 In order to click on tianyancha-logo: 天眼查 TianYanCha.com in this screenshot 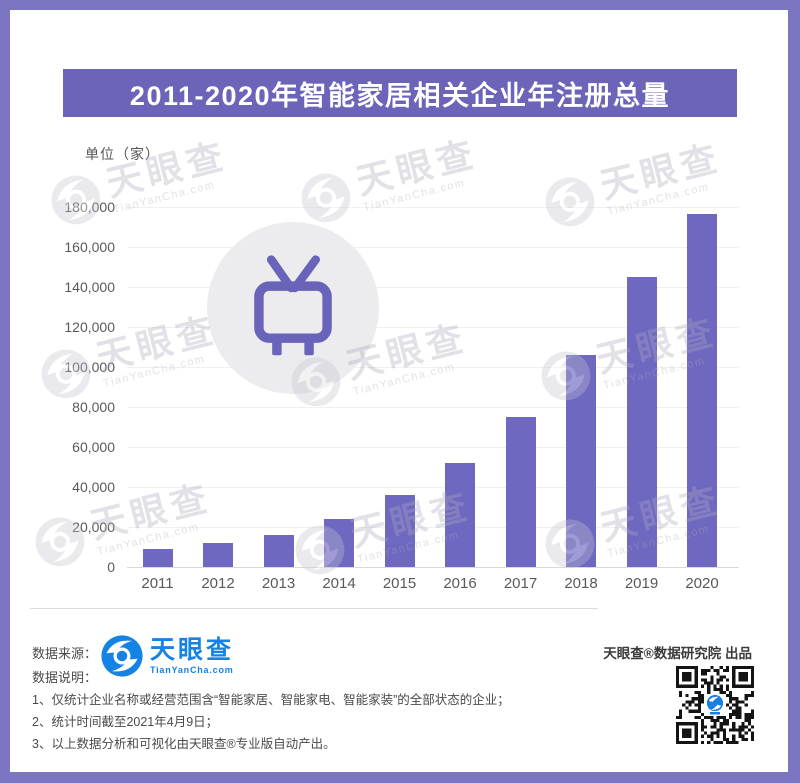, I will do `click(167, 656)`.